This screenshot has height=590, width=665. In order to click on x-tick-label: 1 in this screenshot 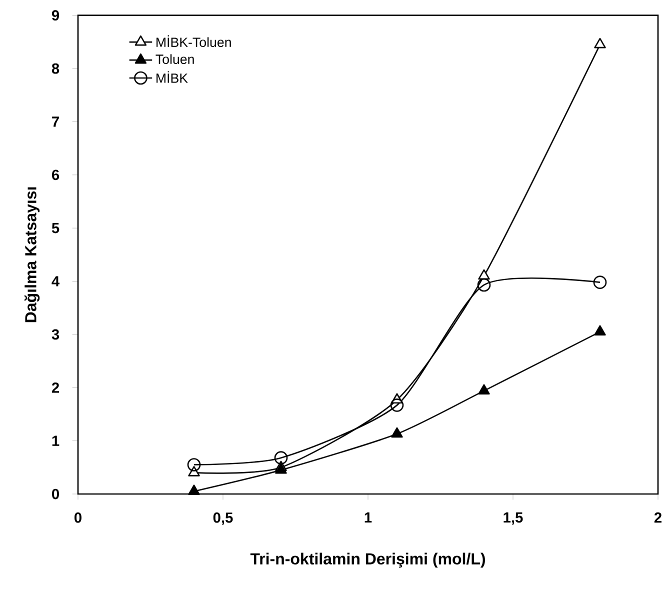, I will do `click(368, 517)`.